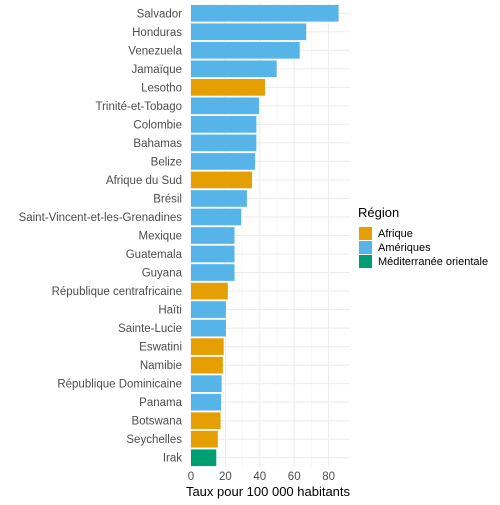 The height and width of the screenshot is (505, 500). What do you see at coordinates (172, 459) in the screenshot?
I see `category-label: Irak` at bounding box center [172, 459].